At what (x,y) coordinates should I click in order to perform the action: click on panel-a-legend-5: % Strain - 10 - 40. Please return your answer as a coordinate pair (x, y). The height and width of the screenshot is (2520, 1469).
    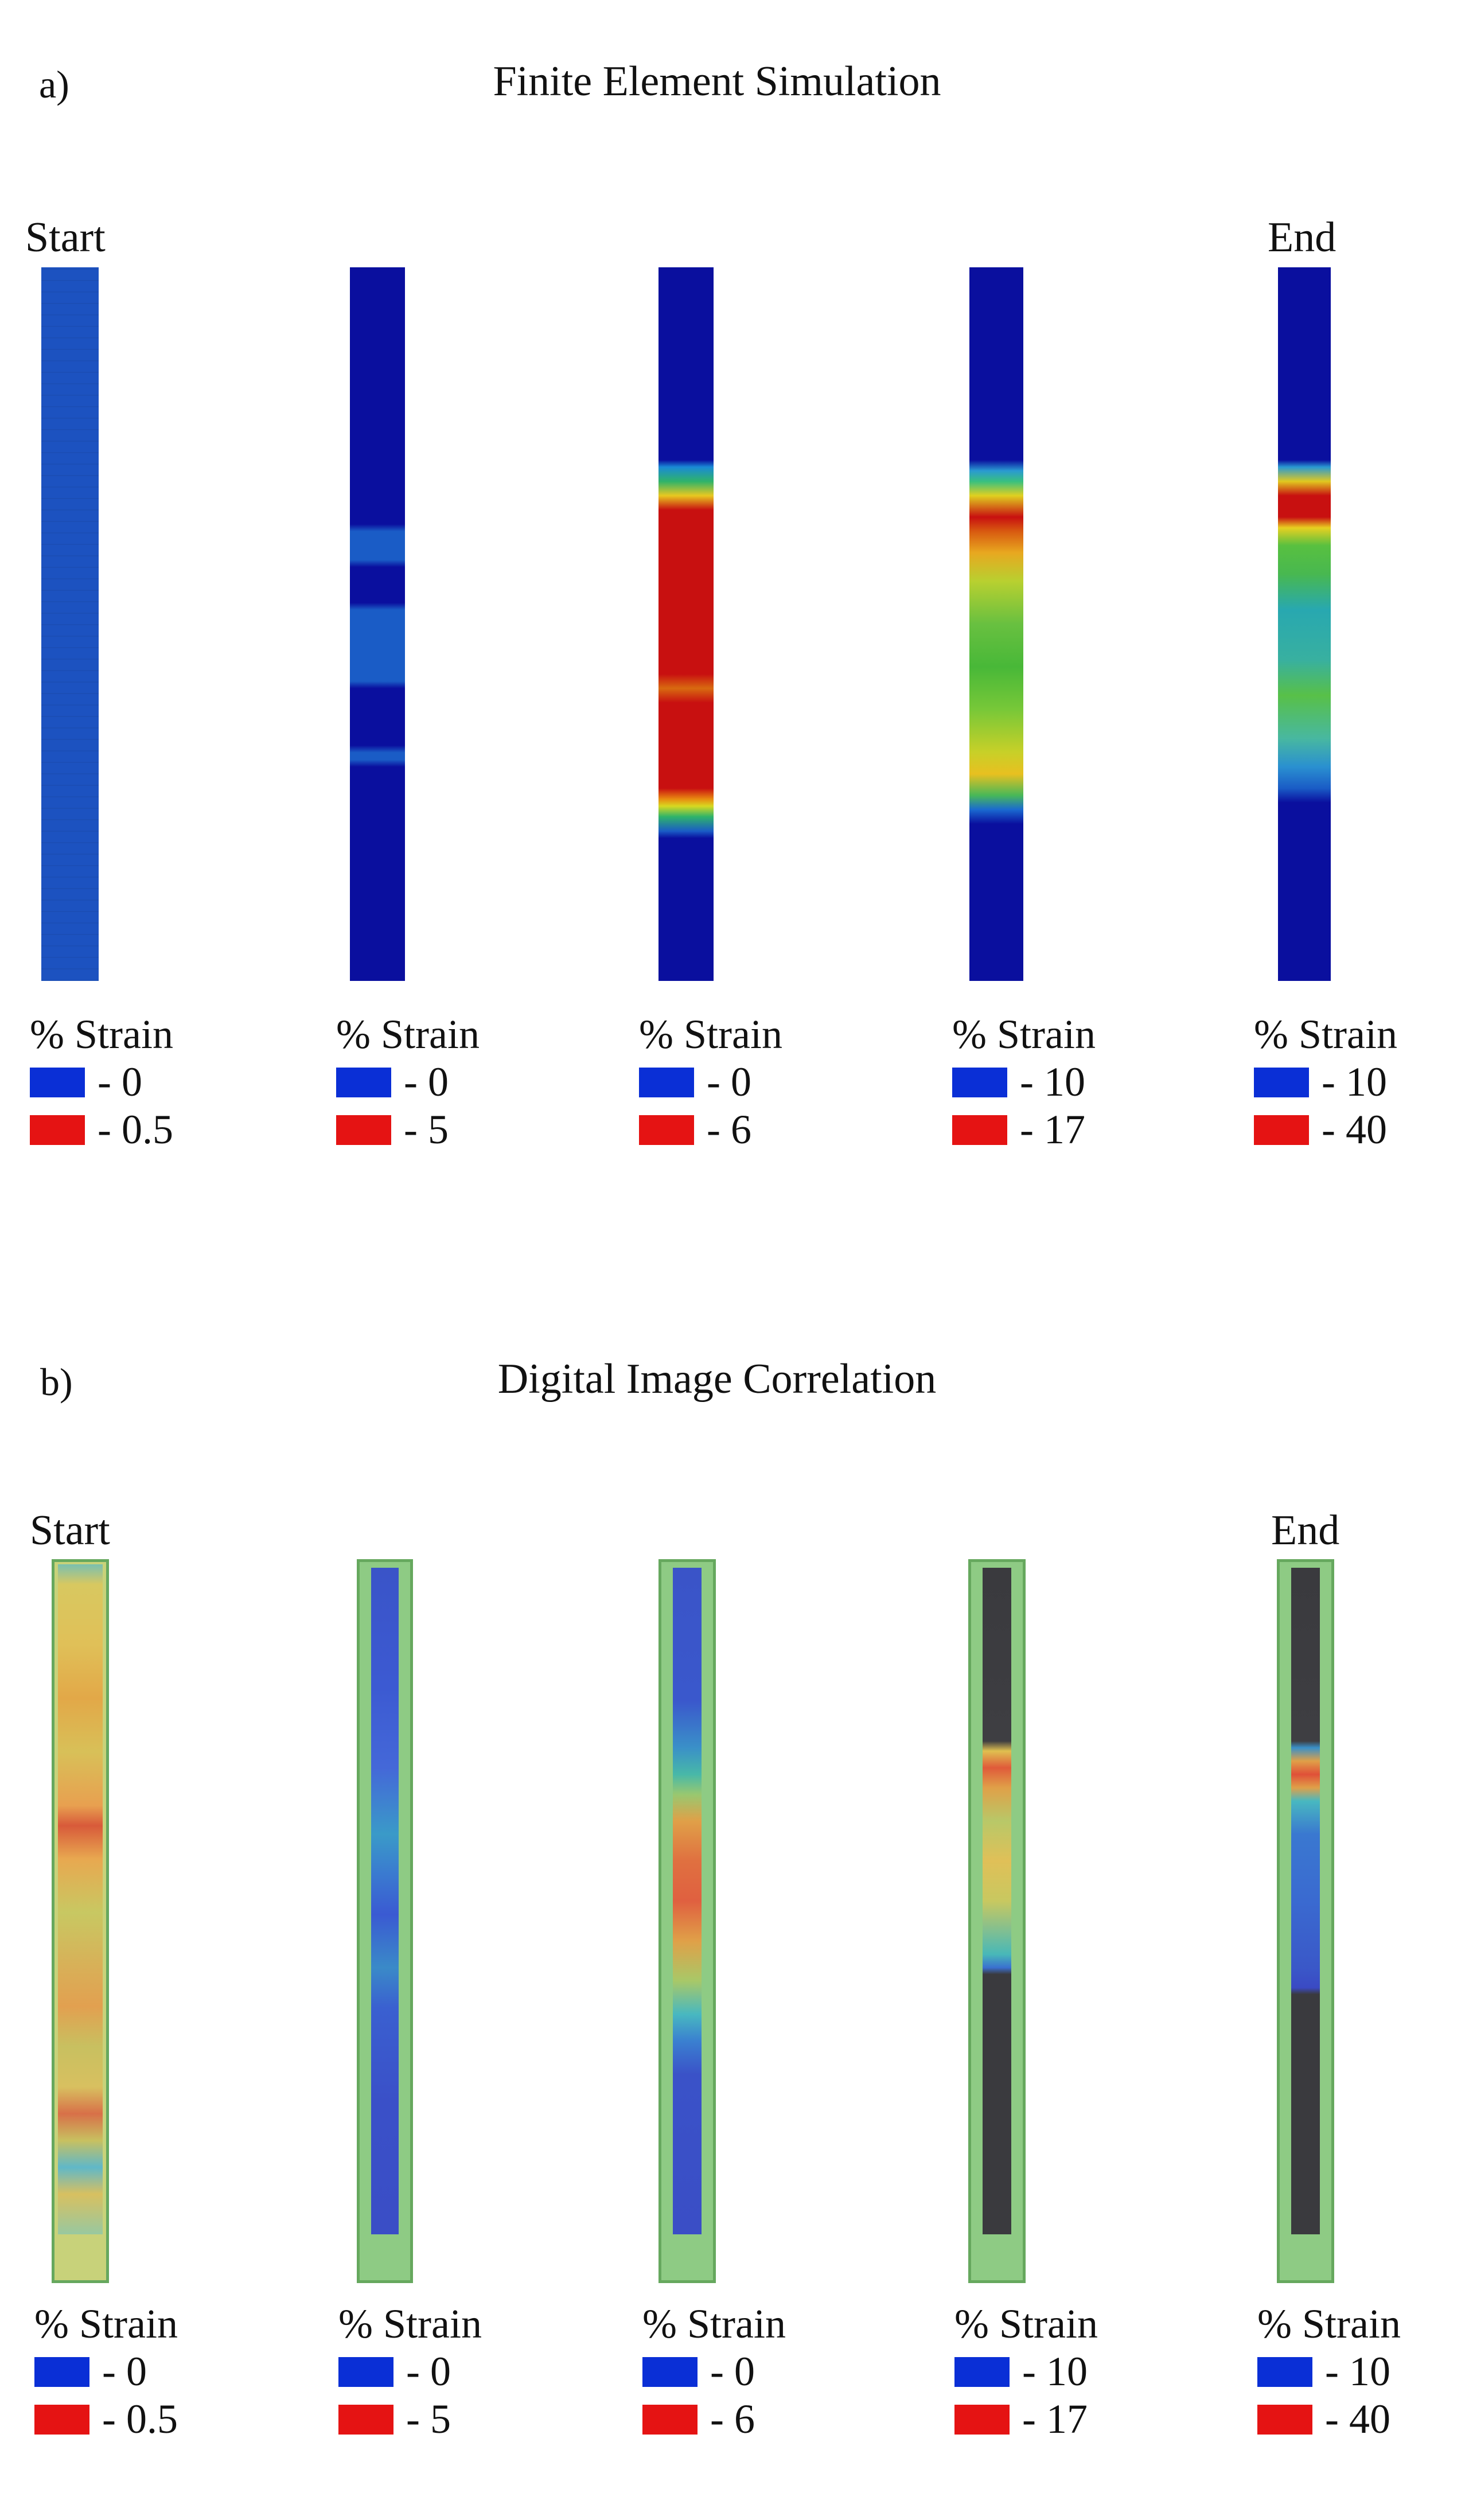
    Looking at the image, I should click on (1325, 1082).